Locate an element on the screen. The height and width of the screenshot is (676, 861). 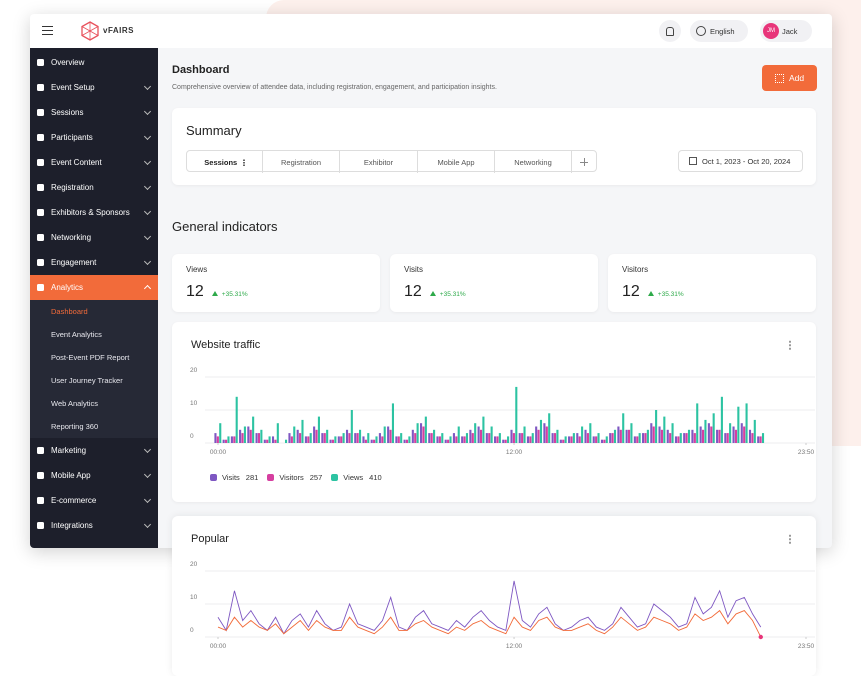
tab: Sessions is located at coordinates (225, 162).